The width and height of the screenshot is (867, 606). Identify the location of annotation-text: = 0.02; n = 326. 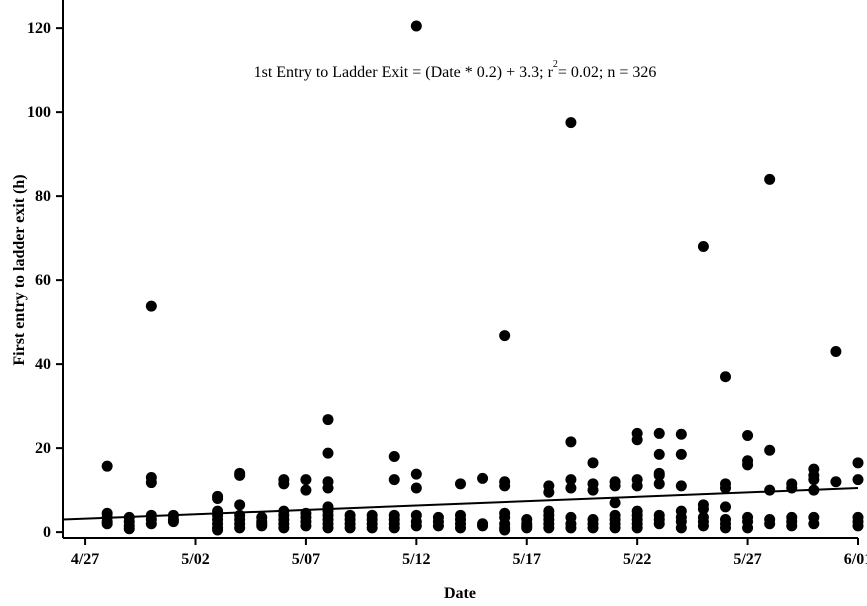
(607, 72).